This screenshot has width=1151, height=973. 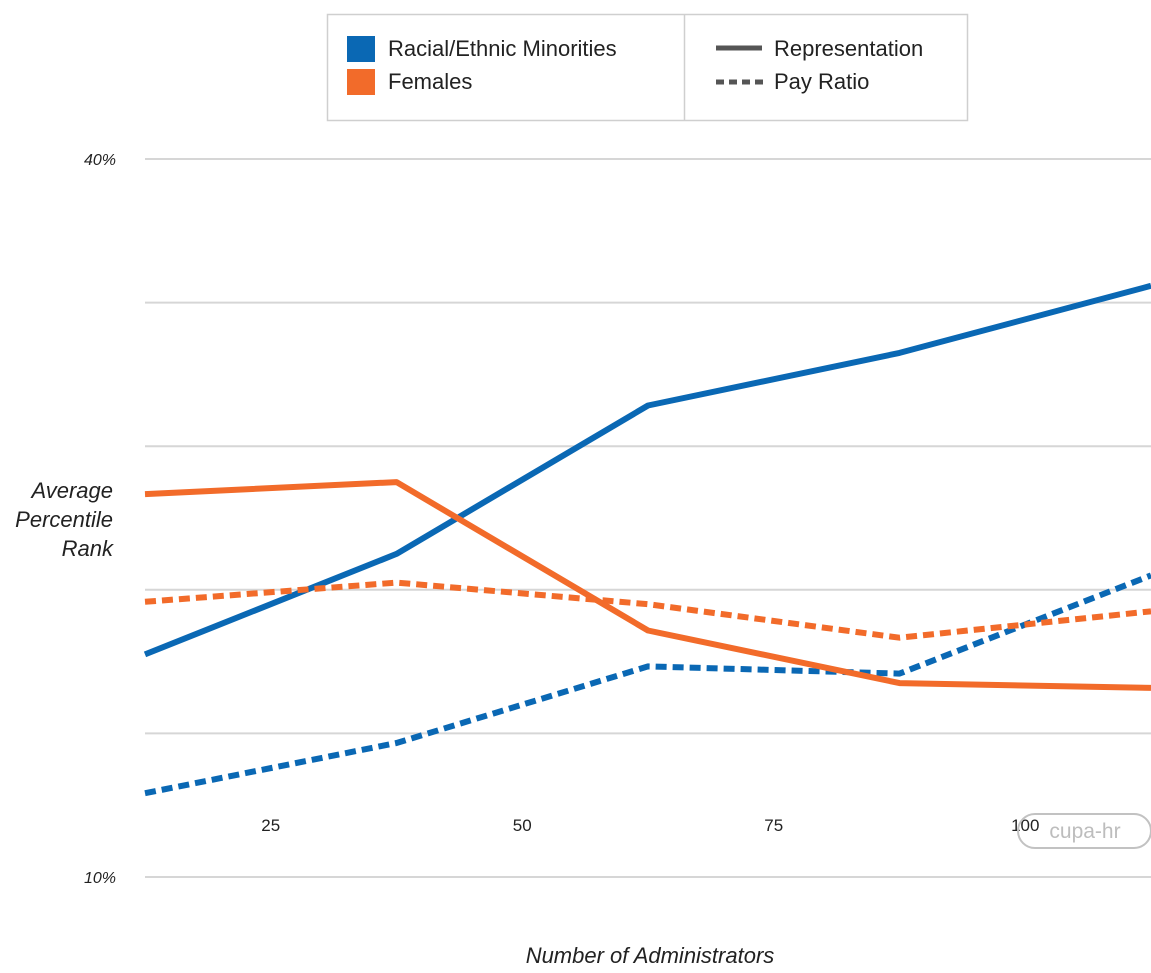 What do you see at coordinates (71, 490) in the screenshot?
I see `y-axis-title-line-1: Average` at bounding box center [71, 490].